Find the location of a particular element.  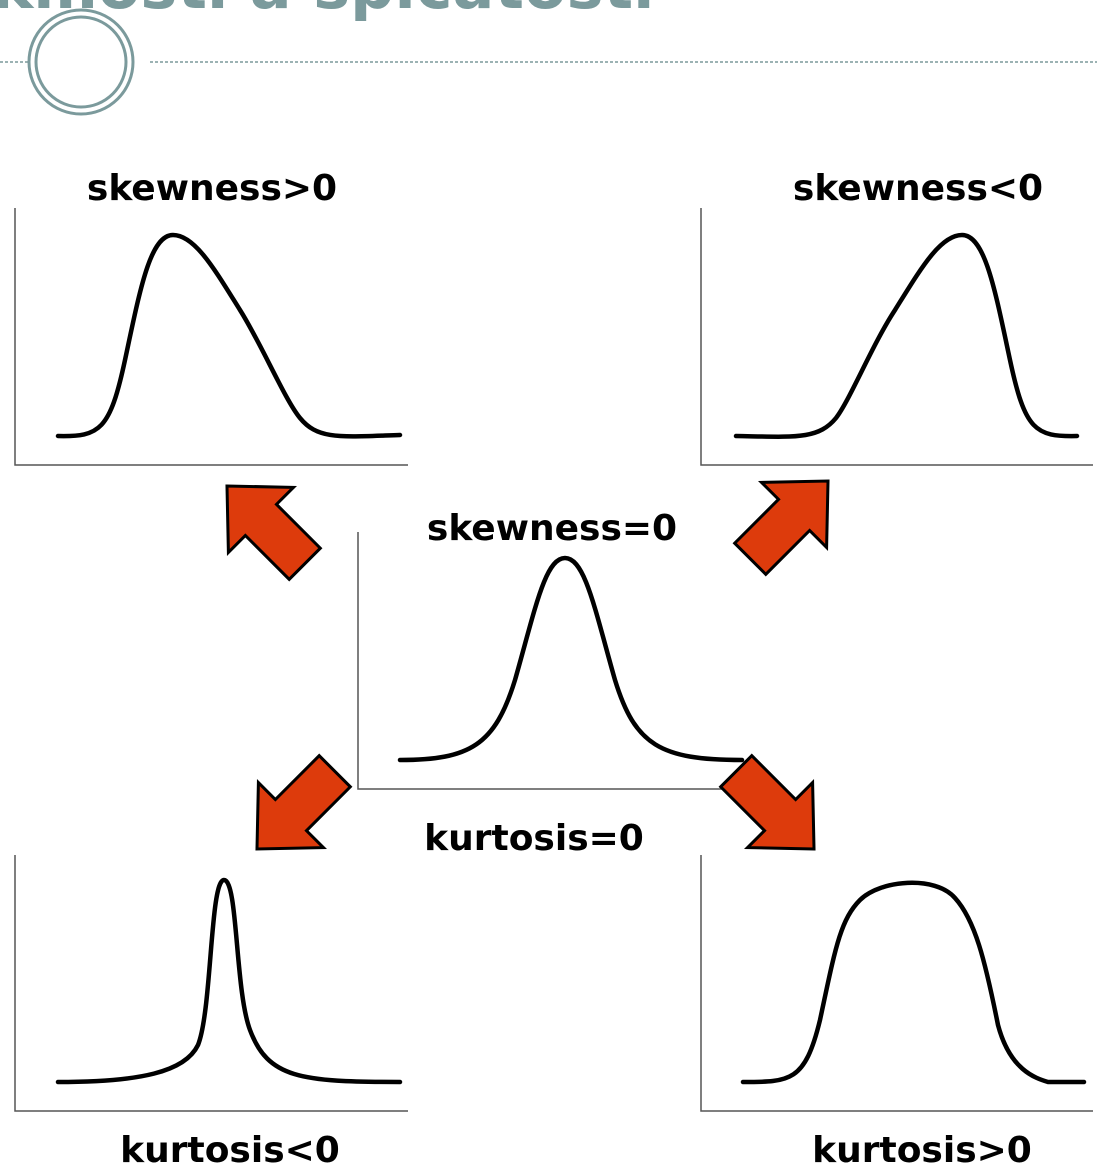

decor-circle is located at coordinates (81, 62).